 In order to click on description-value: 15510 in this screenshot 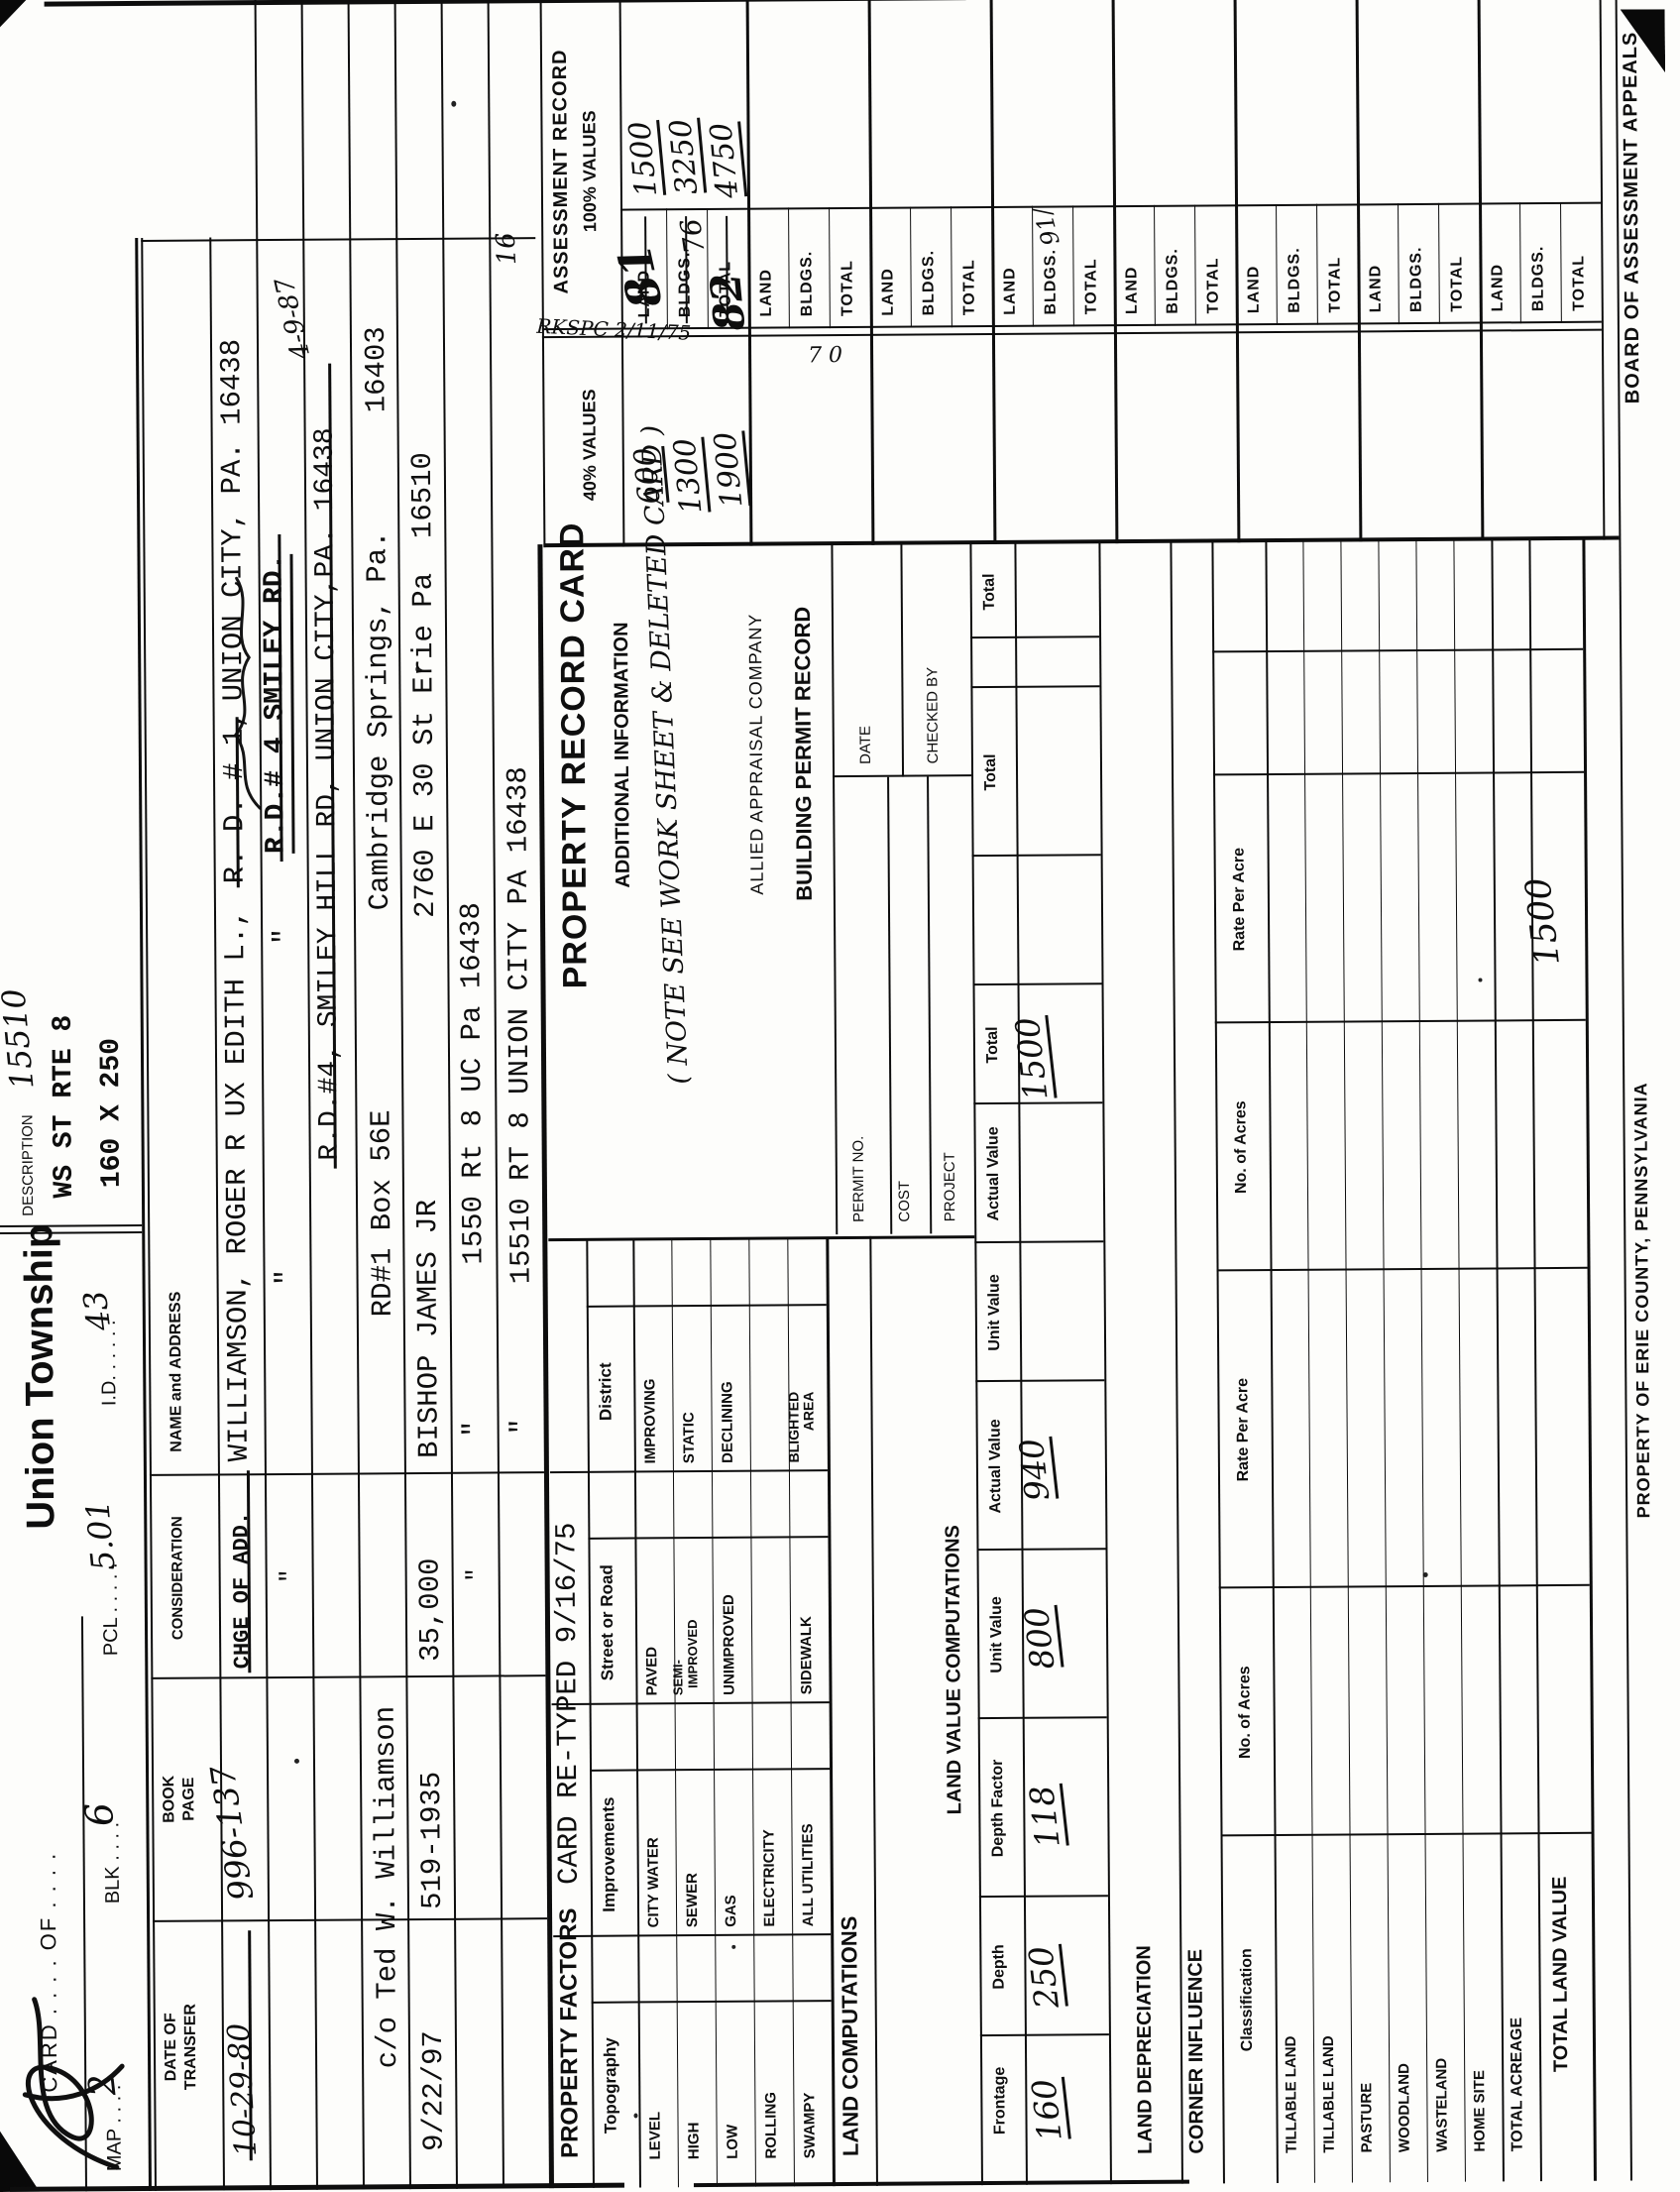, I will do `click(21, 1039)`.